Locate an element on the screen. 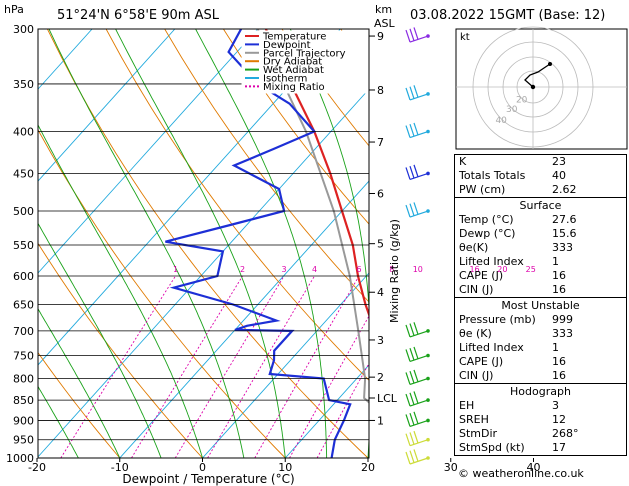 Image resolution: width=629 pixels, height=486 pixels. stat-value: 2.62 is located at coordinates (564, 189).